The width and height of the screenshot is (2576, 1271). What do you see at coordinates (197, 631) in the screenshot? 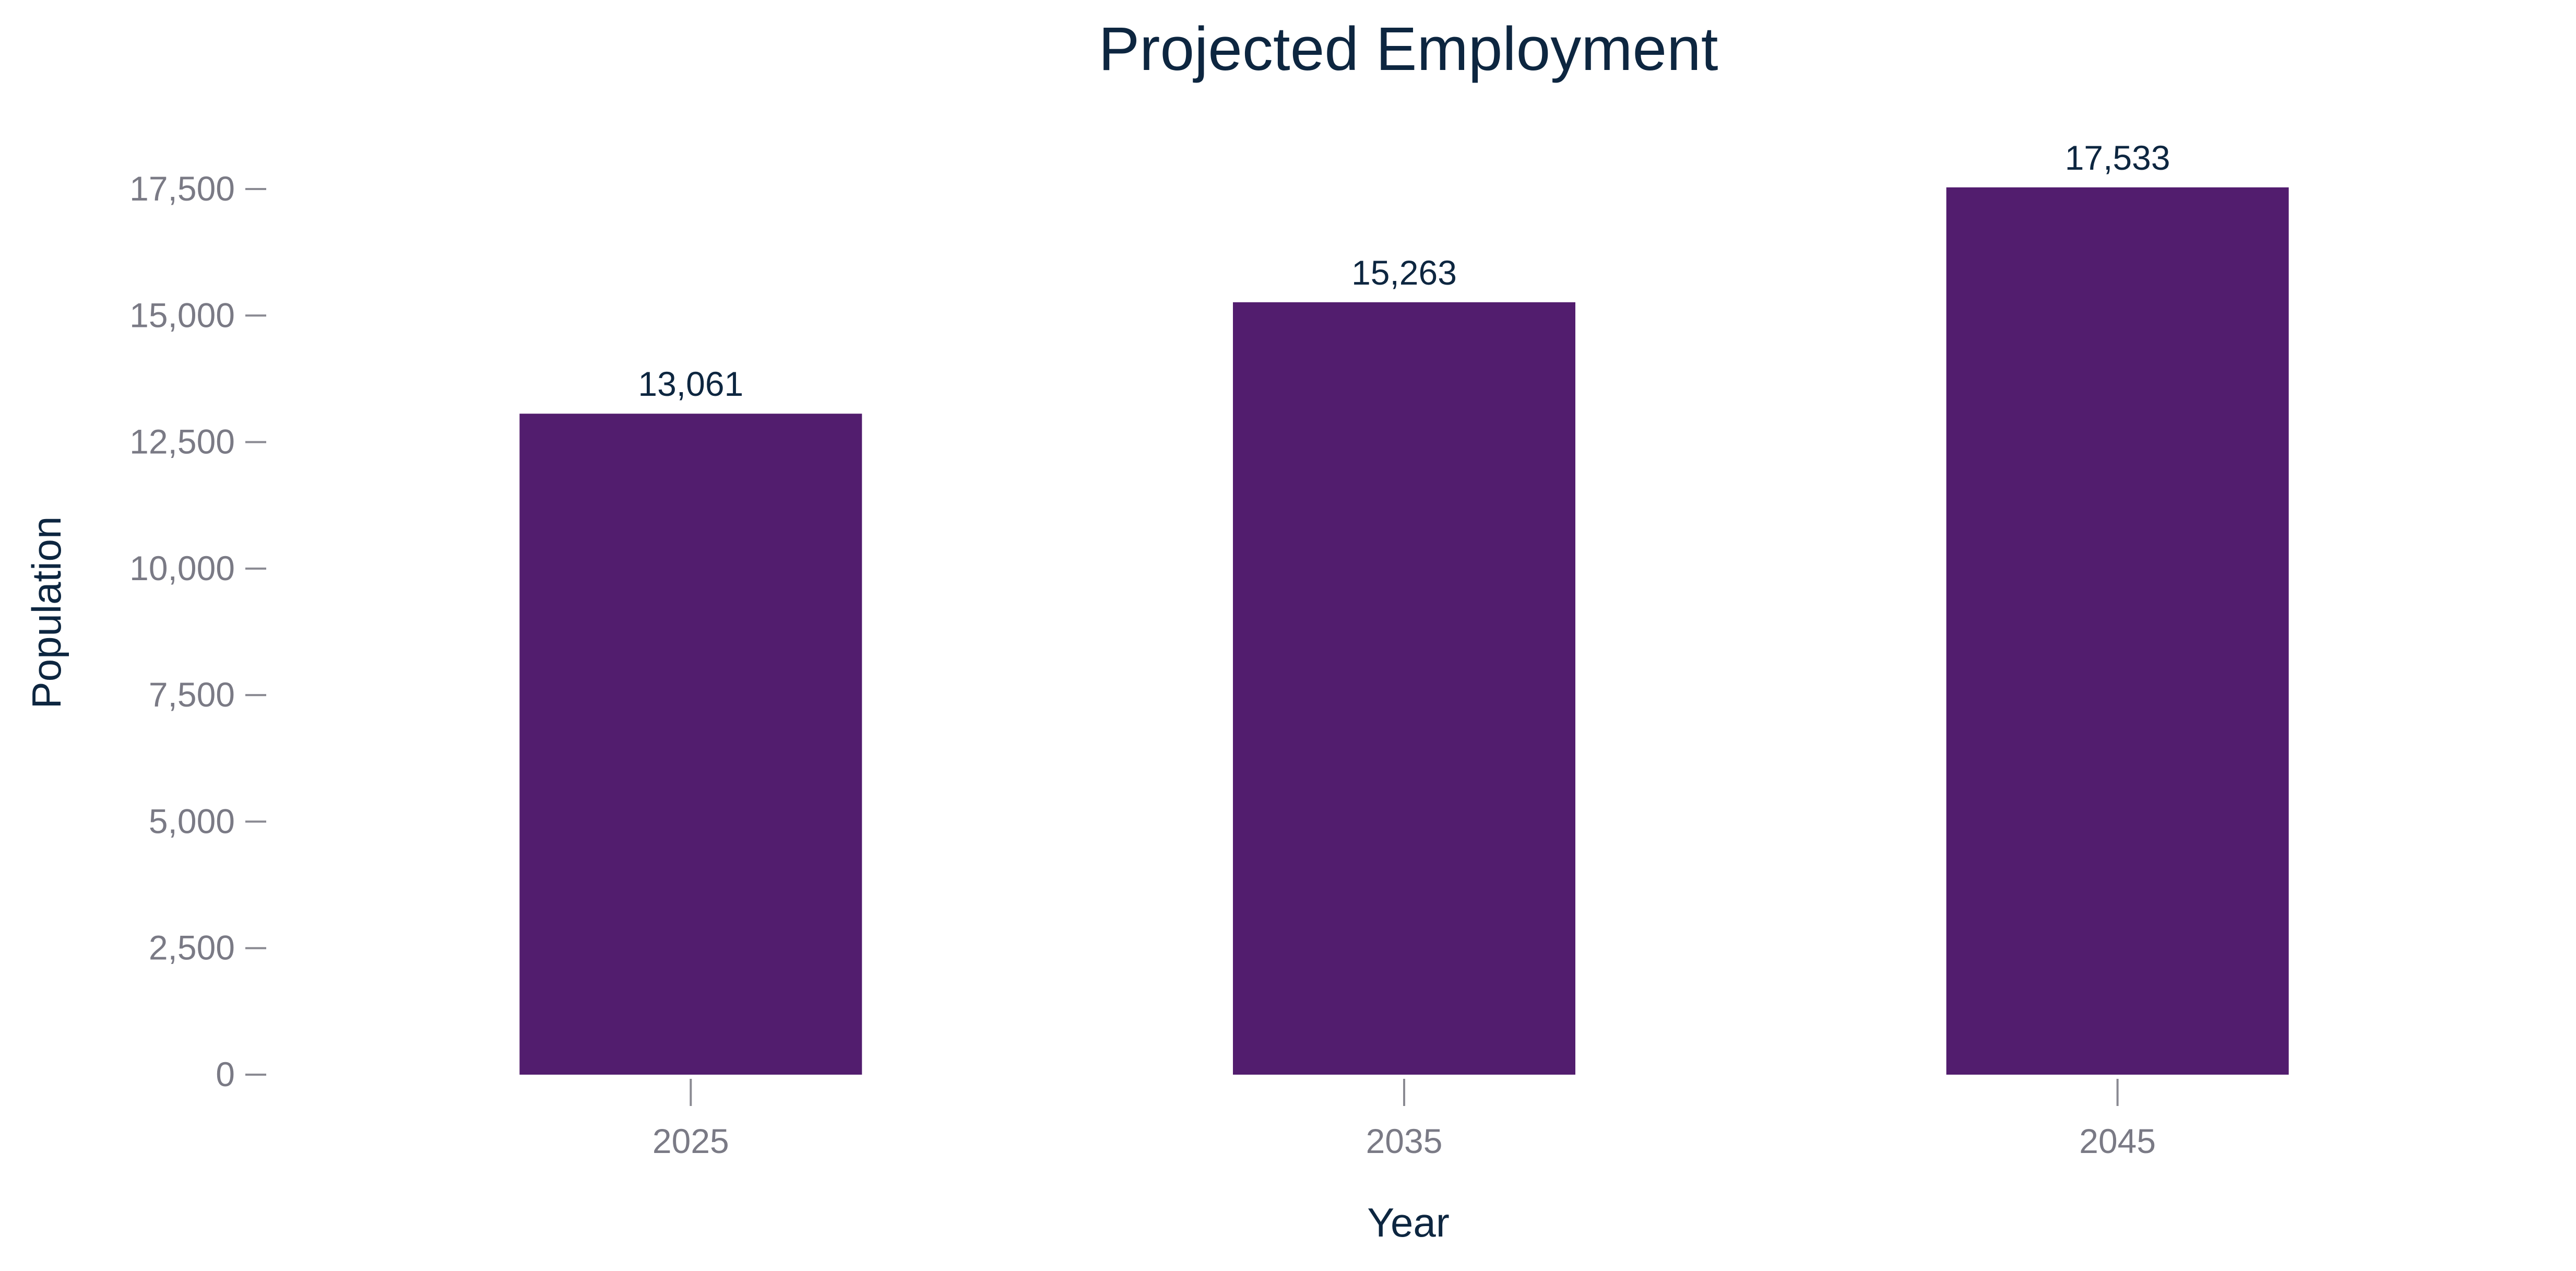
I see `y-axis: 0 2,500 5,000 7,500 10,000 12,500 15,000 17,500` at bounding box center [197, 631].